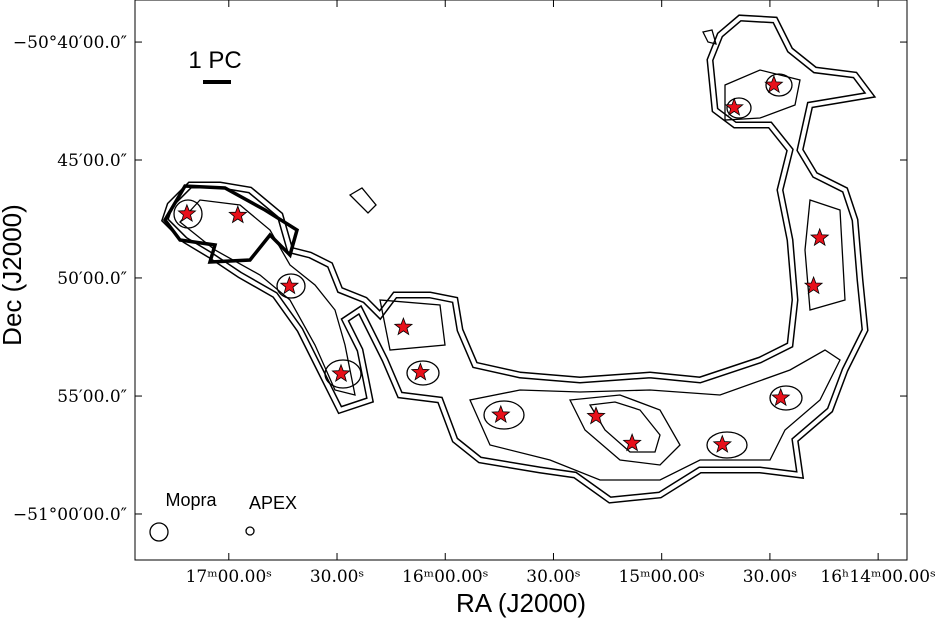 This screenshot has width=940, height=619. What do you see at coordinates (214, 60) in the screenshot?
I see `scale-bar-label: 1 PC` at bounding box center [214, 60].